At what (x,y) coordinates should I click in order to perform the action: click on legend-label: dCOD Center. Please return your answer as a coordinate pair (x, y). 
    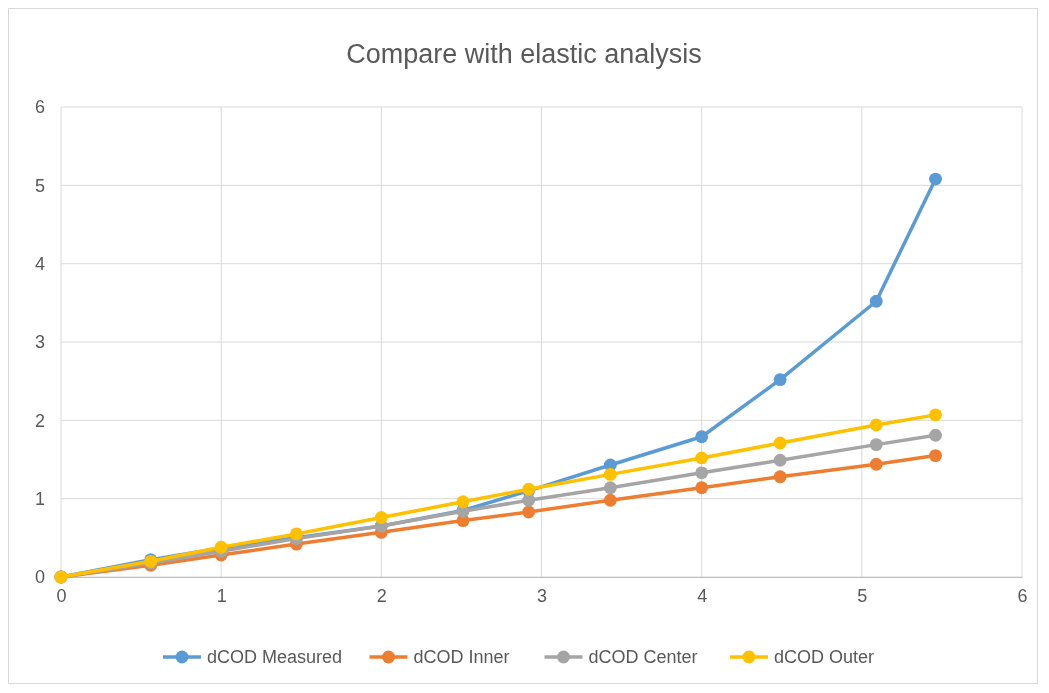
    Looking at the image, I should click on (643, 657).